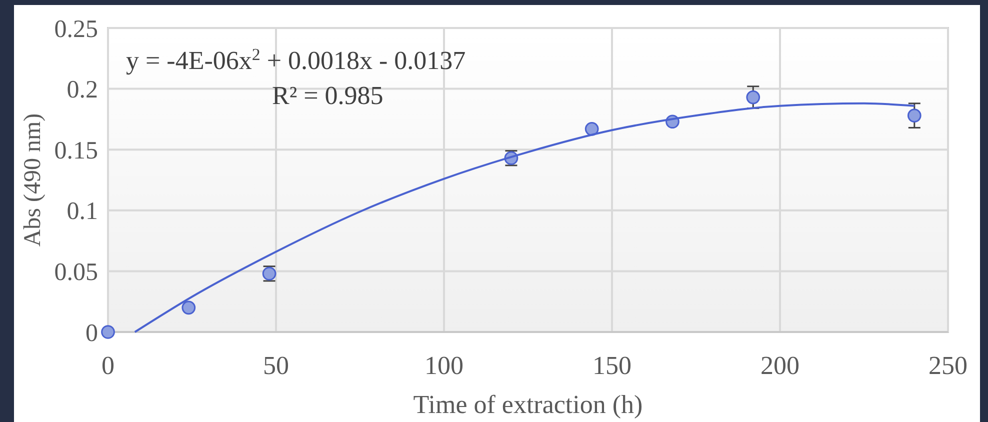 Image resolution: width=988 pixels, height=422 pixels. What do you see at coordinates (948, 365) in the screenshot?
I see `x-tick-label: 250` at bounding box center [948, 365].